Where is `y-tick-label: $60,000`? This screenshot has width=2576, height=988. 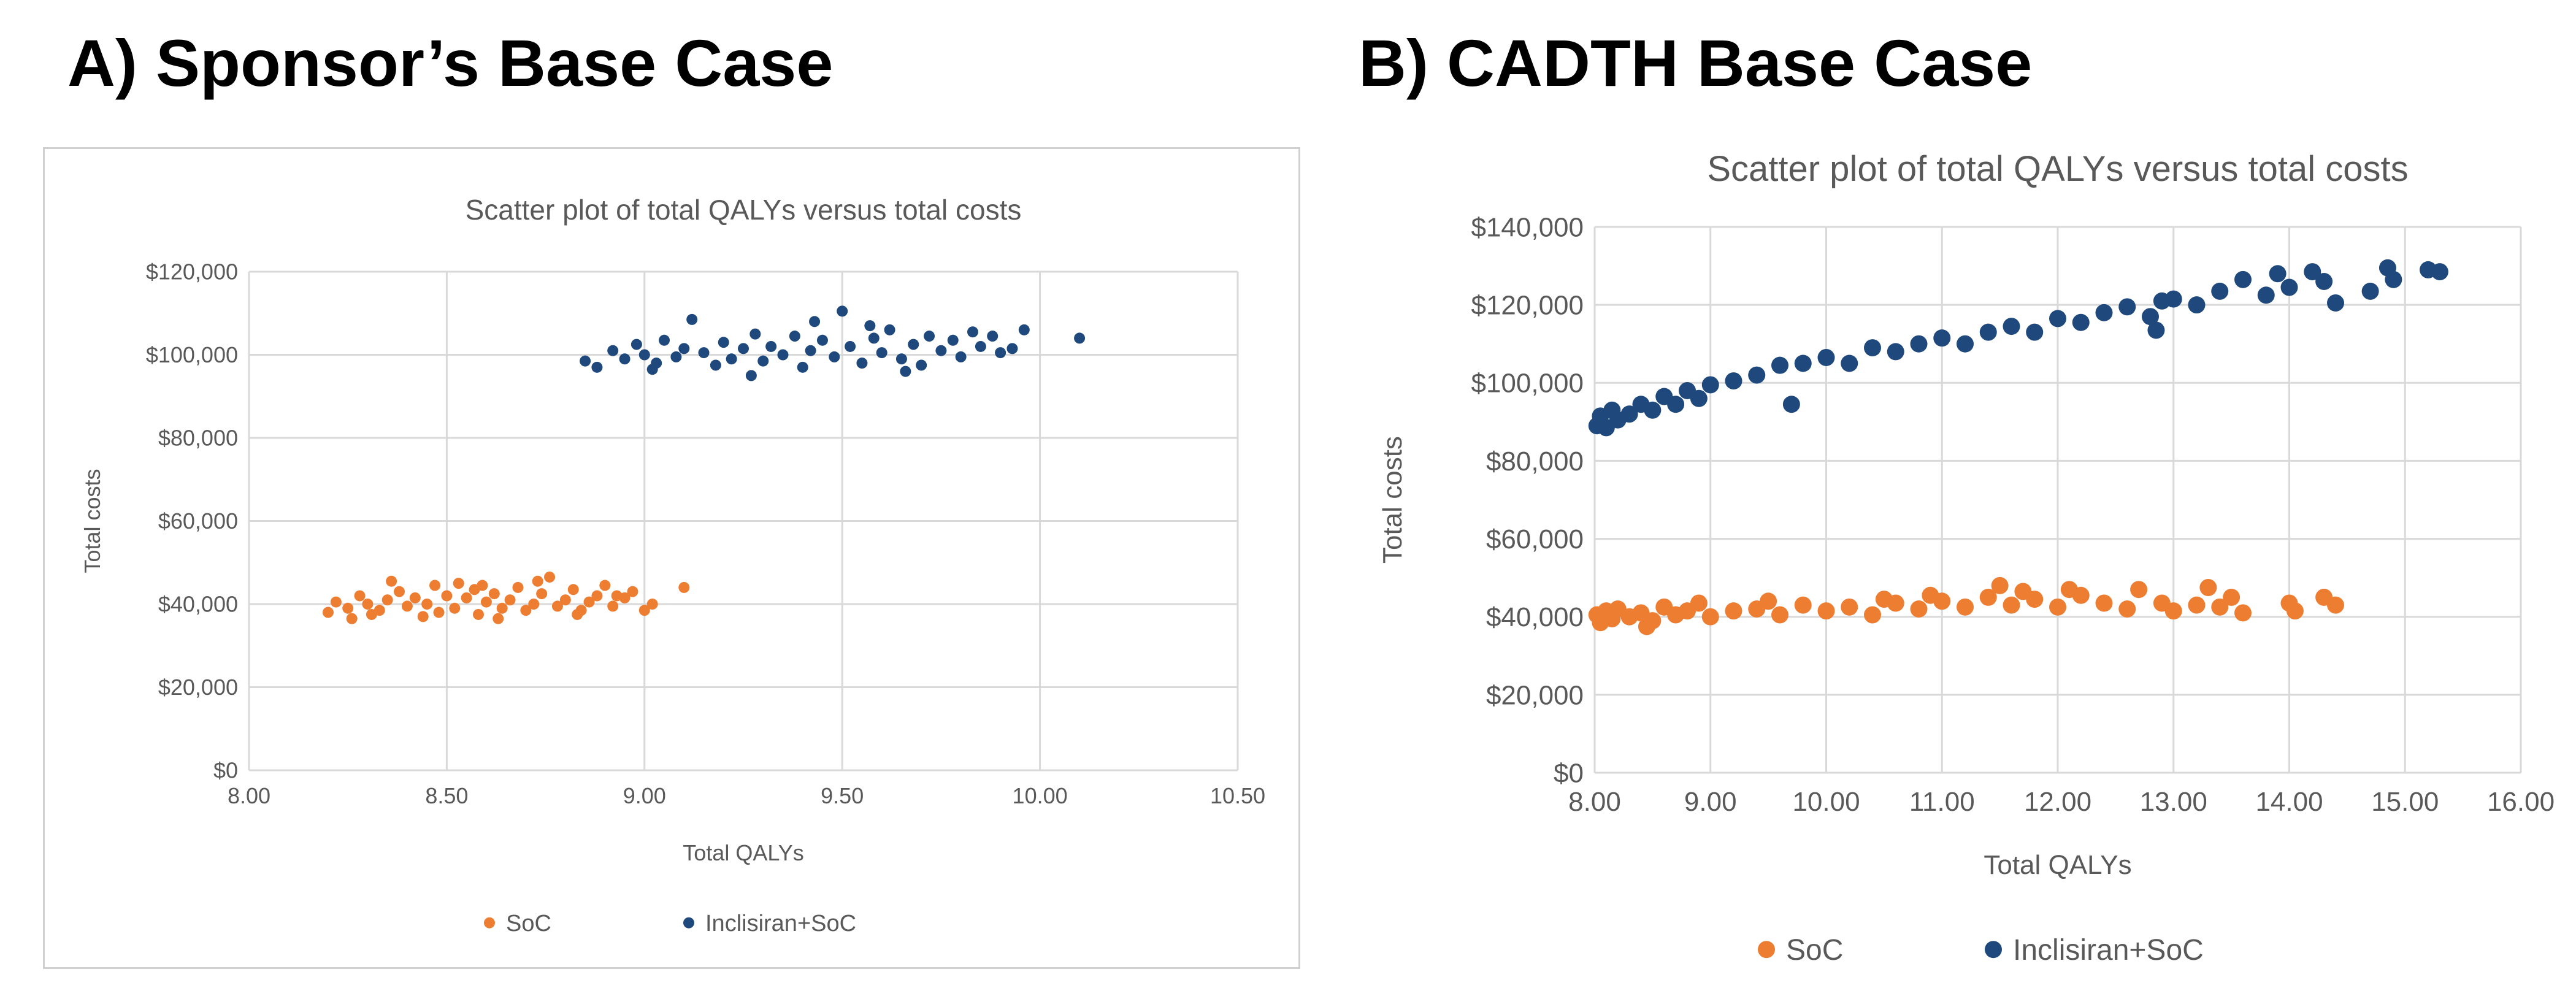 y-tick-label: $60,000 is located at coordinates (198, 521).